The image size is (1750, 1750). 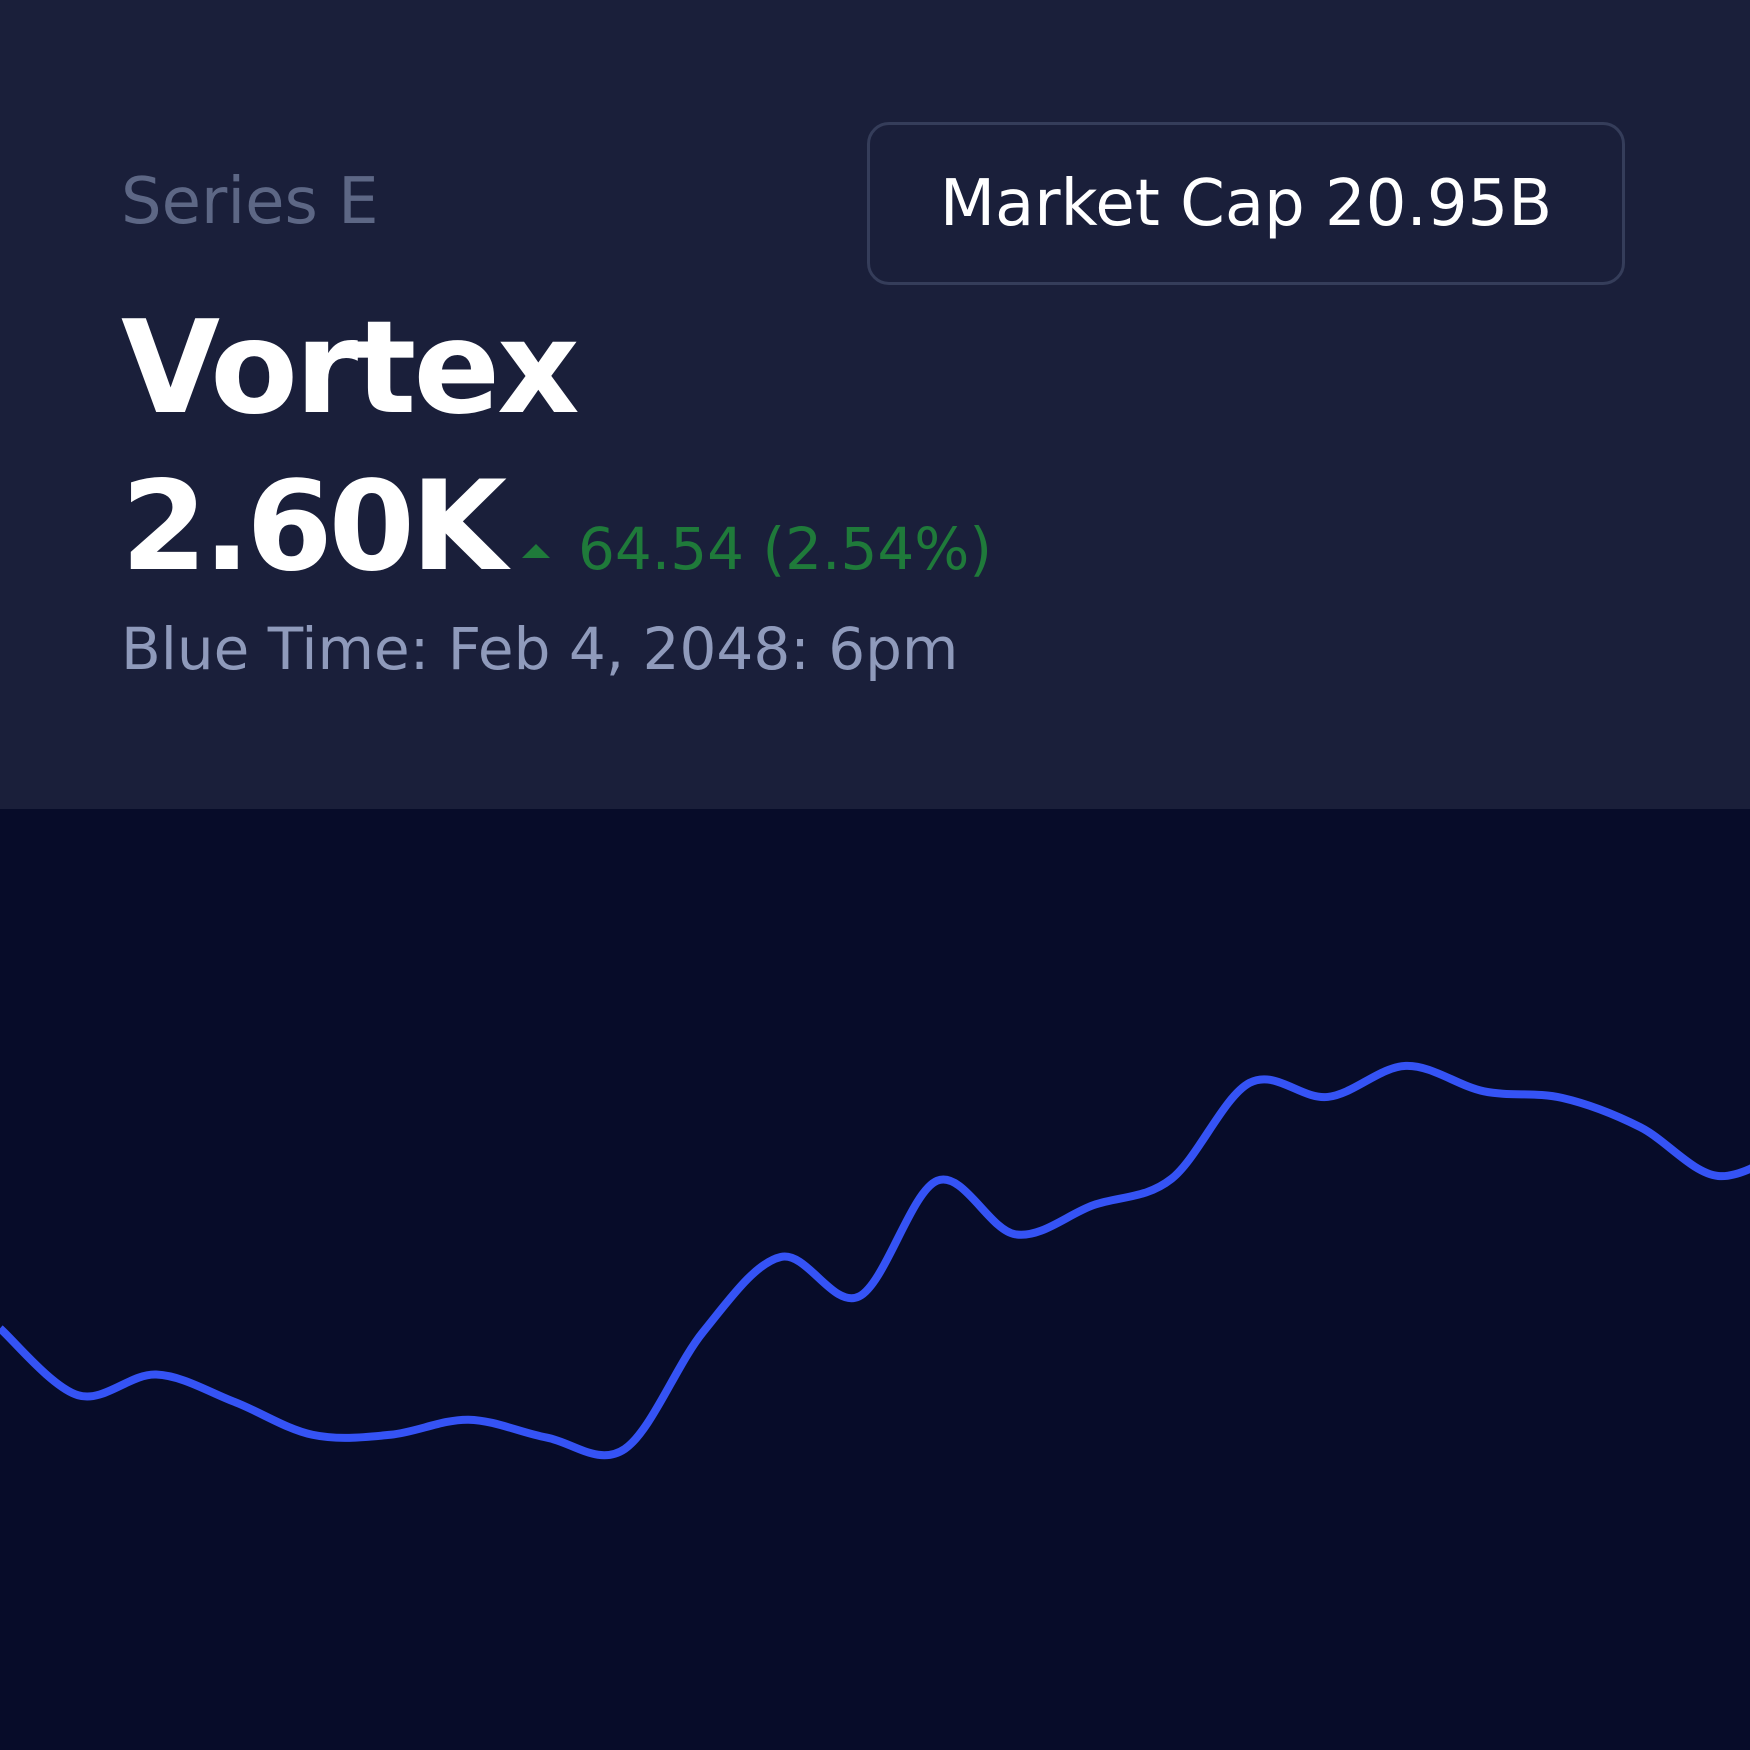 What do you see at coordinates (1122, 203) in the screenshot?
I see `market-cap-label: Market Cap` at bounding box center [1122, 203].